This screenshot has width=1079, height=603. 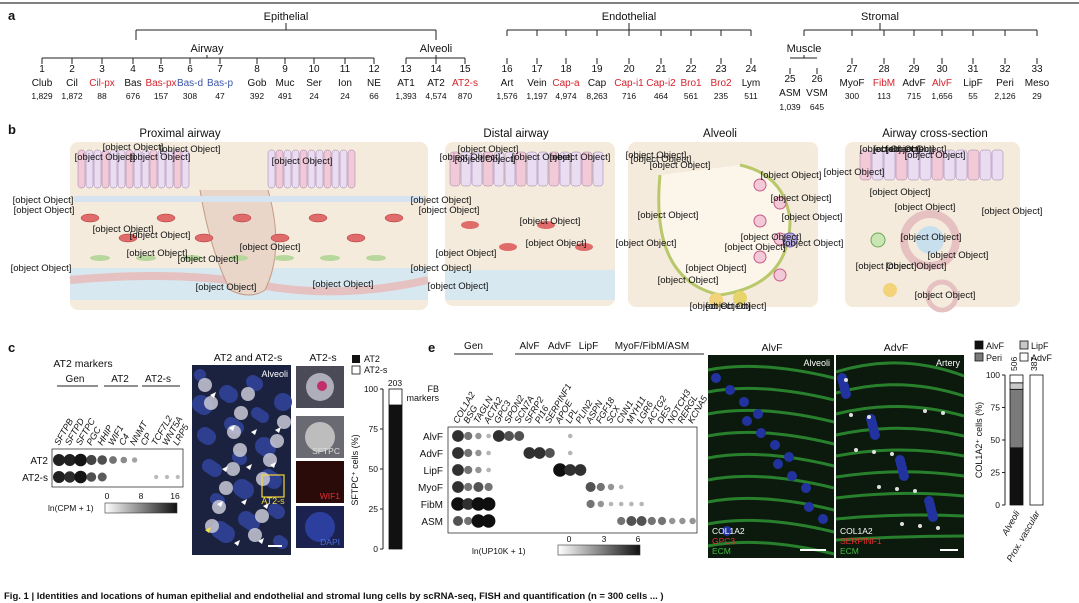 What do you see at coordinates (190, 96) in the screenshot?
I see `cell-count: 308` at bounding box center [190, 96].